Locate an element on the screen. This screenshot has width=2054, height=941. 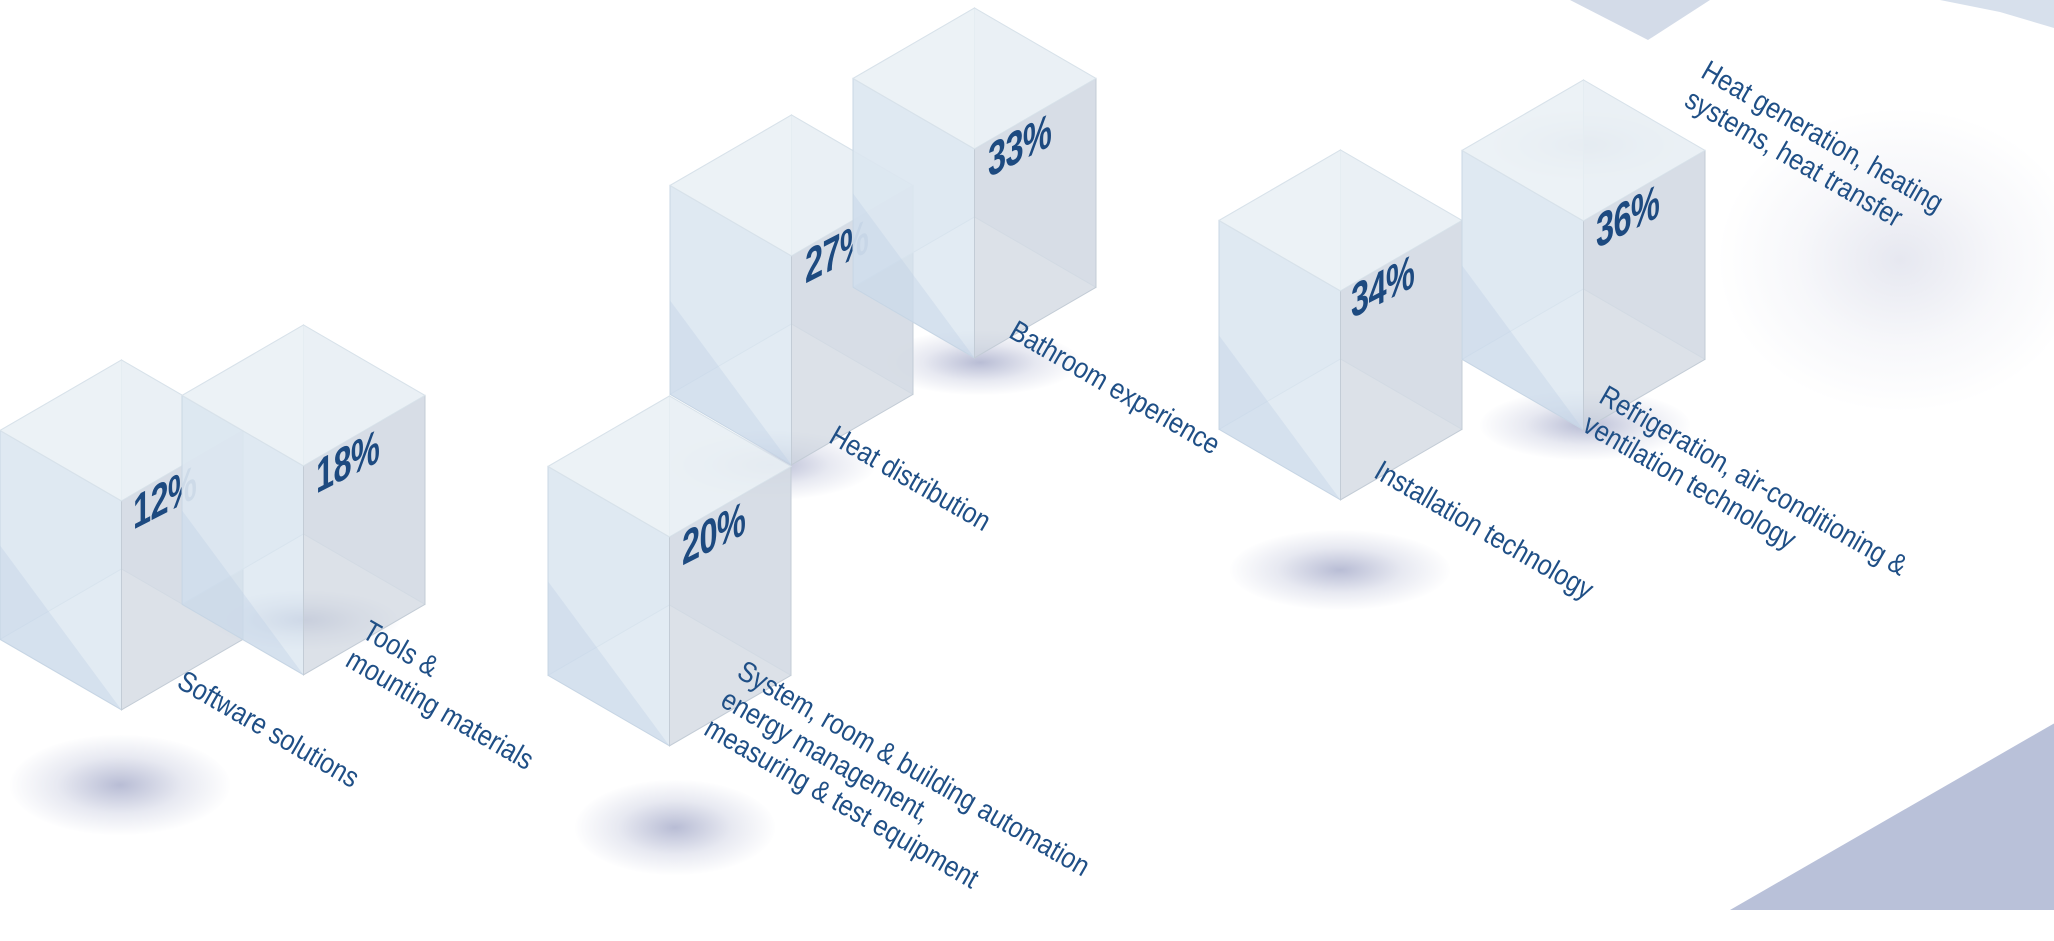
category-label-line: energy management, is located at coordinates (825, 756).